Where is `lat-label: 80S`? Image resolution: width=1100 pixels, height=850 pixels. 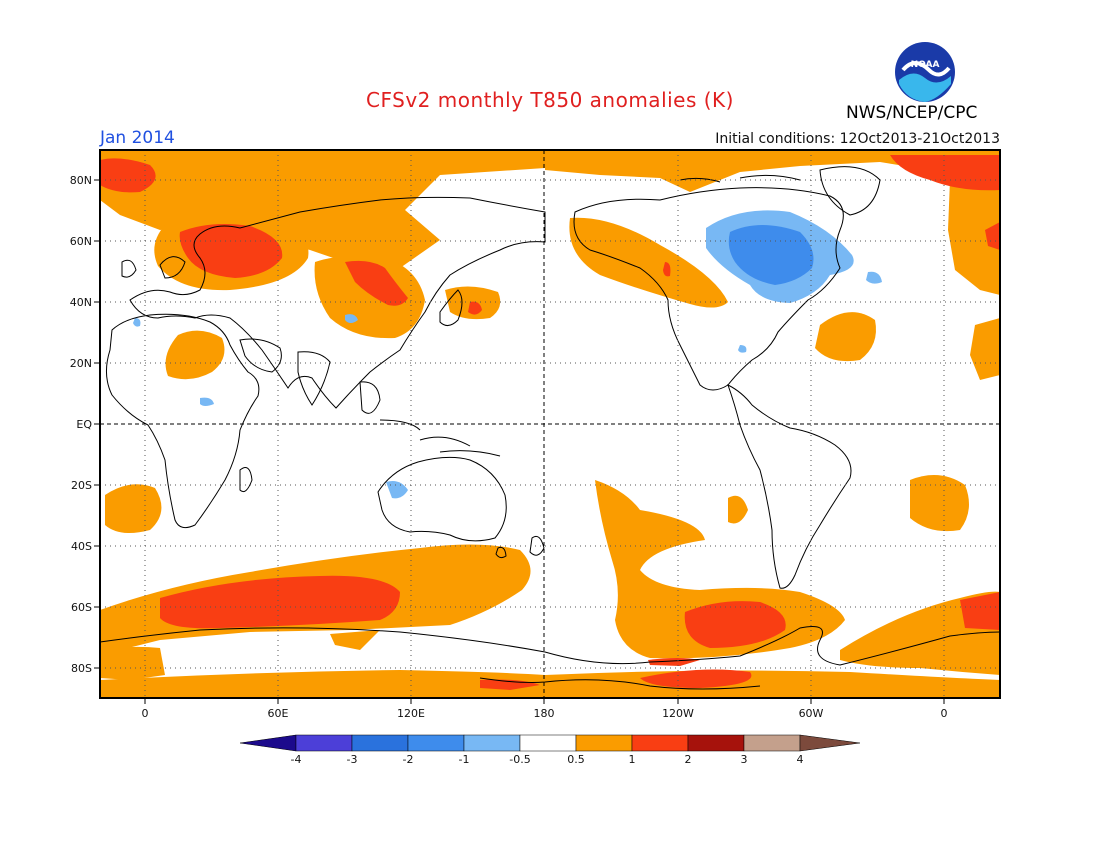
lat-label: 80S is located at coordinates (81, 668).